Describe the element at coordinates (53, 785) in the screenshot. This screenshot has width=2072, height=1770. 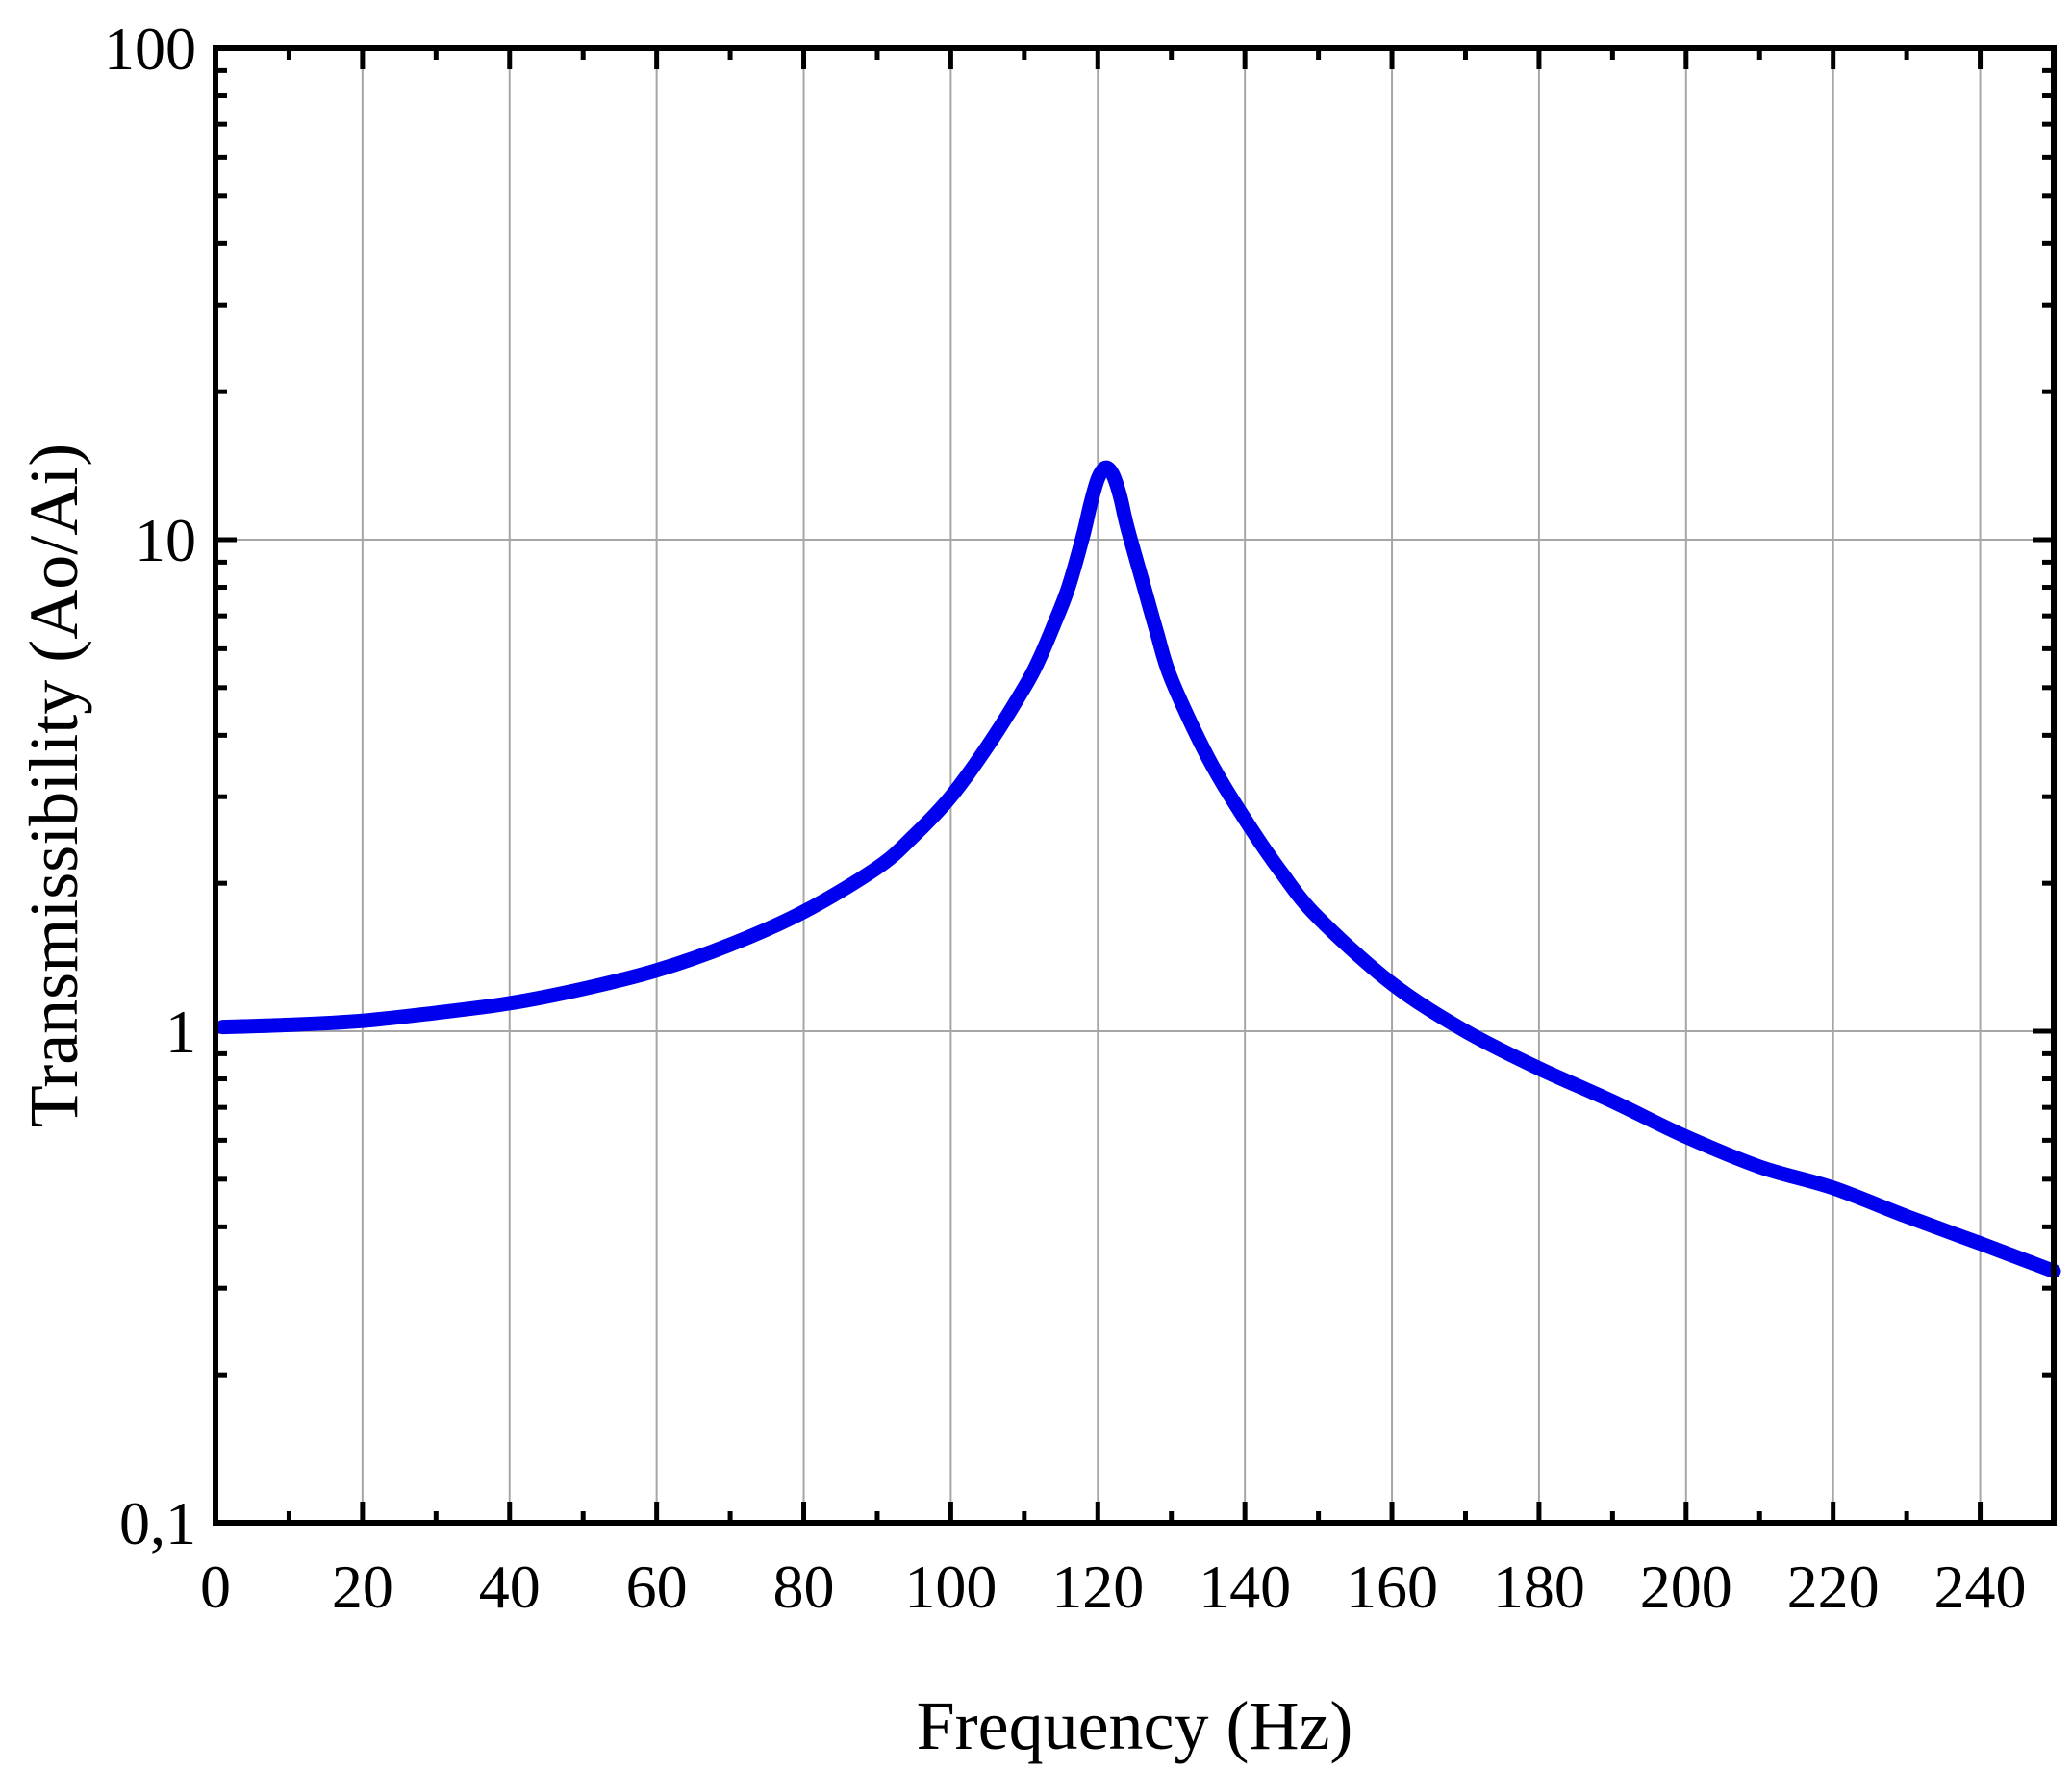
I see `y-axis-label: Transmissibility (Ao/Ai)` at that location.